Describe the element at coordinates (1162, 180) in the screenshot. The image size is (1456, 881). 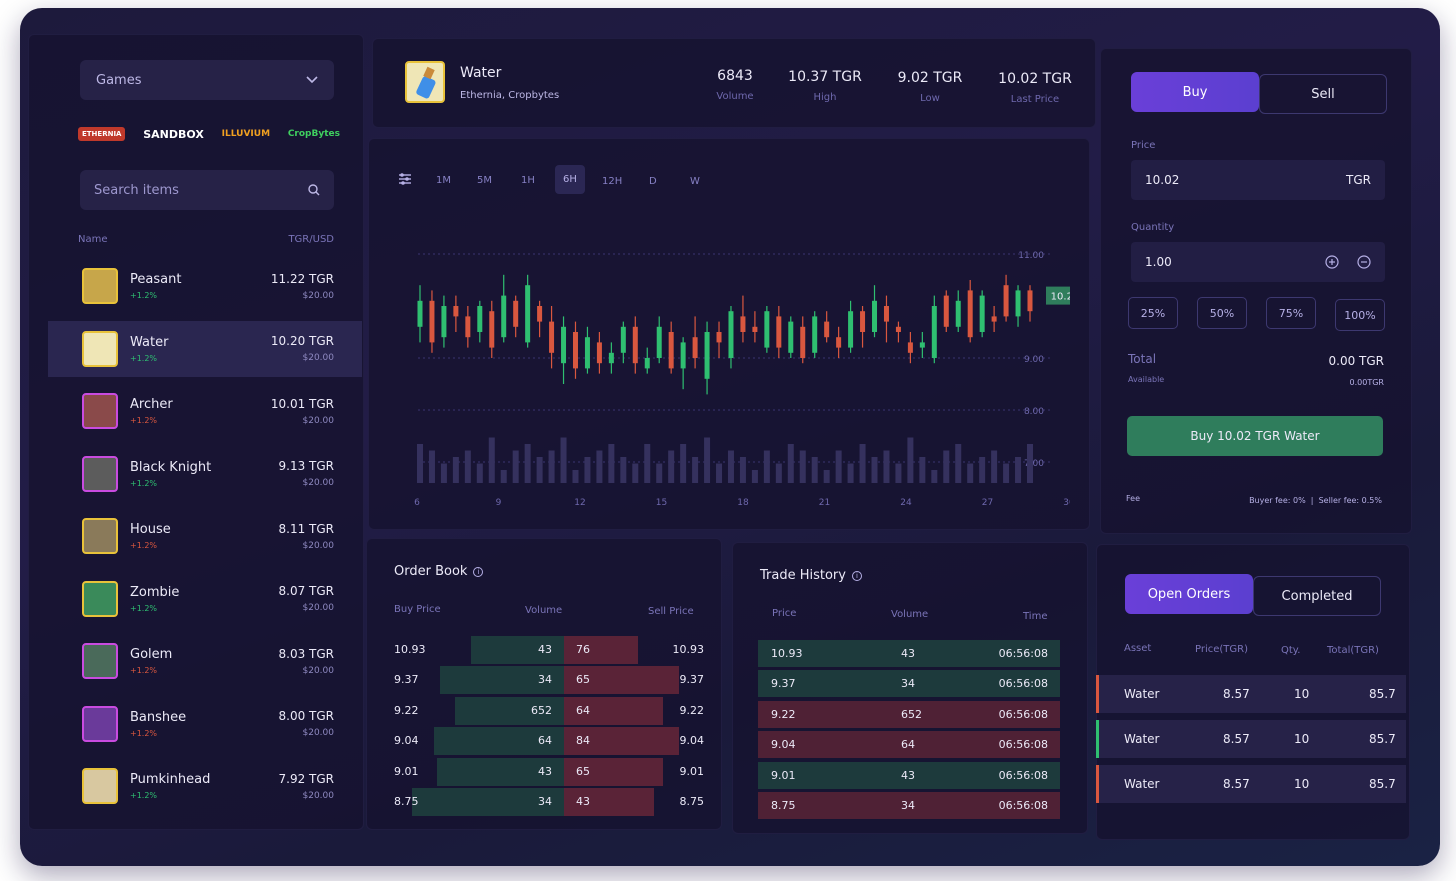
I see `price-value: 10.02` at that location.